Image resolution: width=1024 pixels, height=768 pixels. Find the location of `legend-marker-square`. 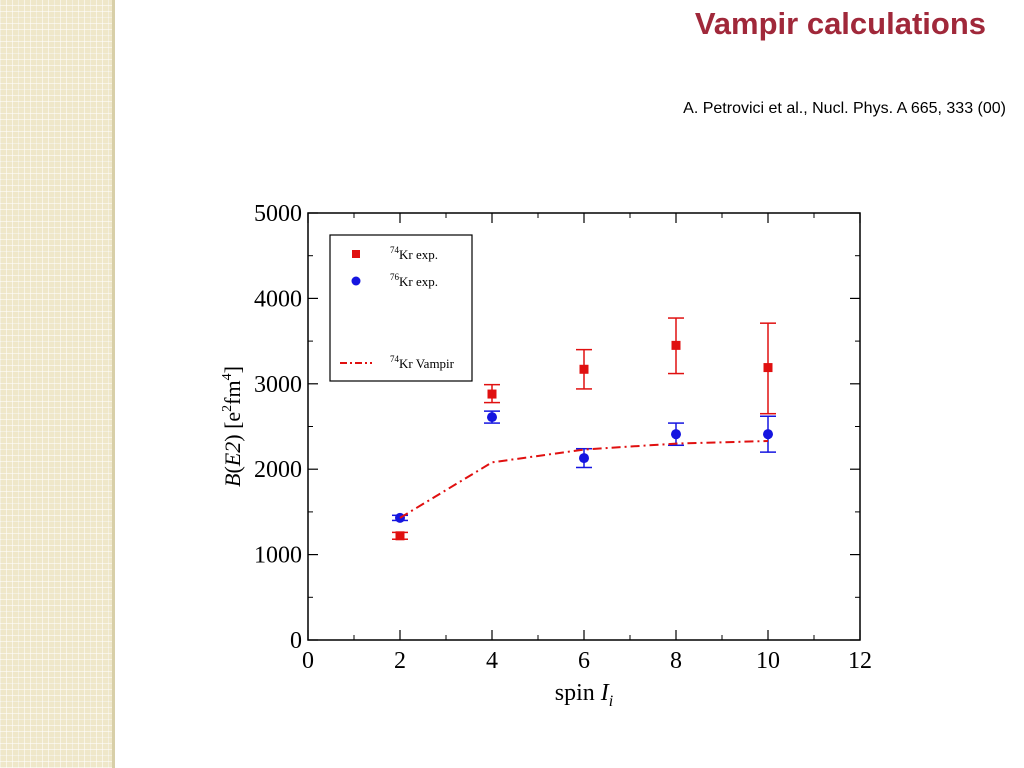

legend-marker-square is located at coordinates (356, 254).